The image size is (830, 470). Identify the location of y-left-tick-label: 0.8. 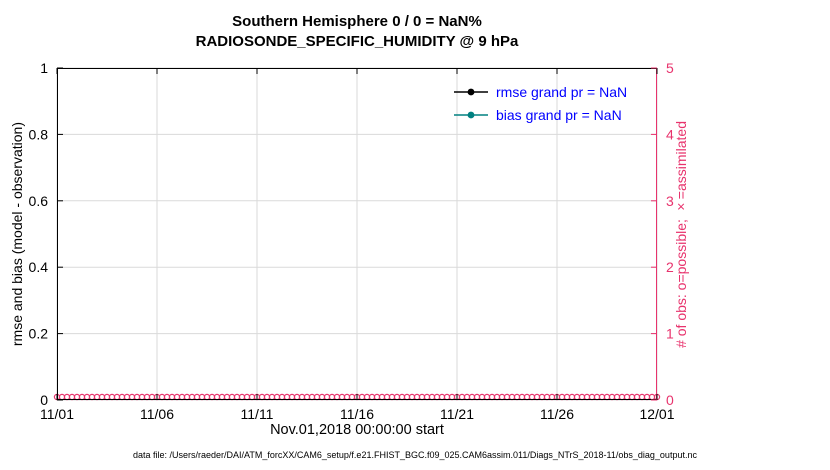
(39, 134).